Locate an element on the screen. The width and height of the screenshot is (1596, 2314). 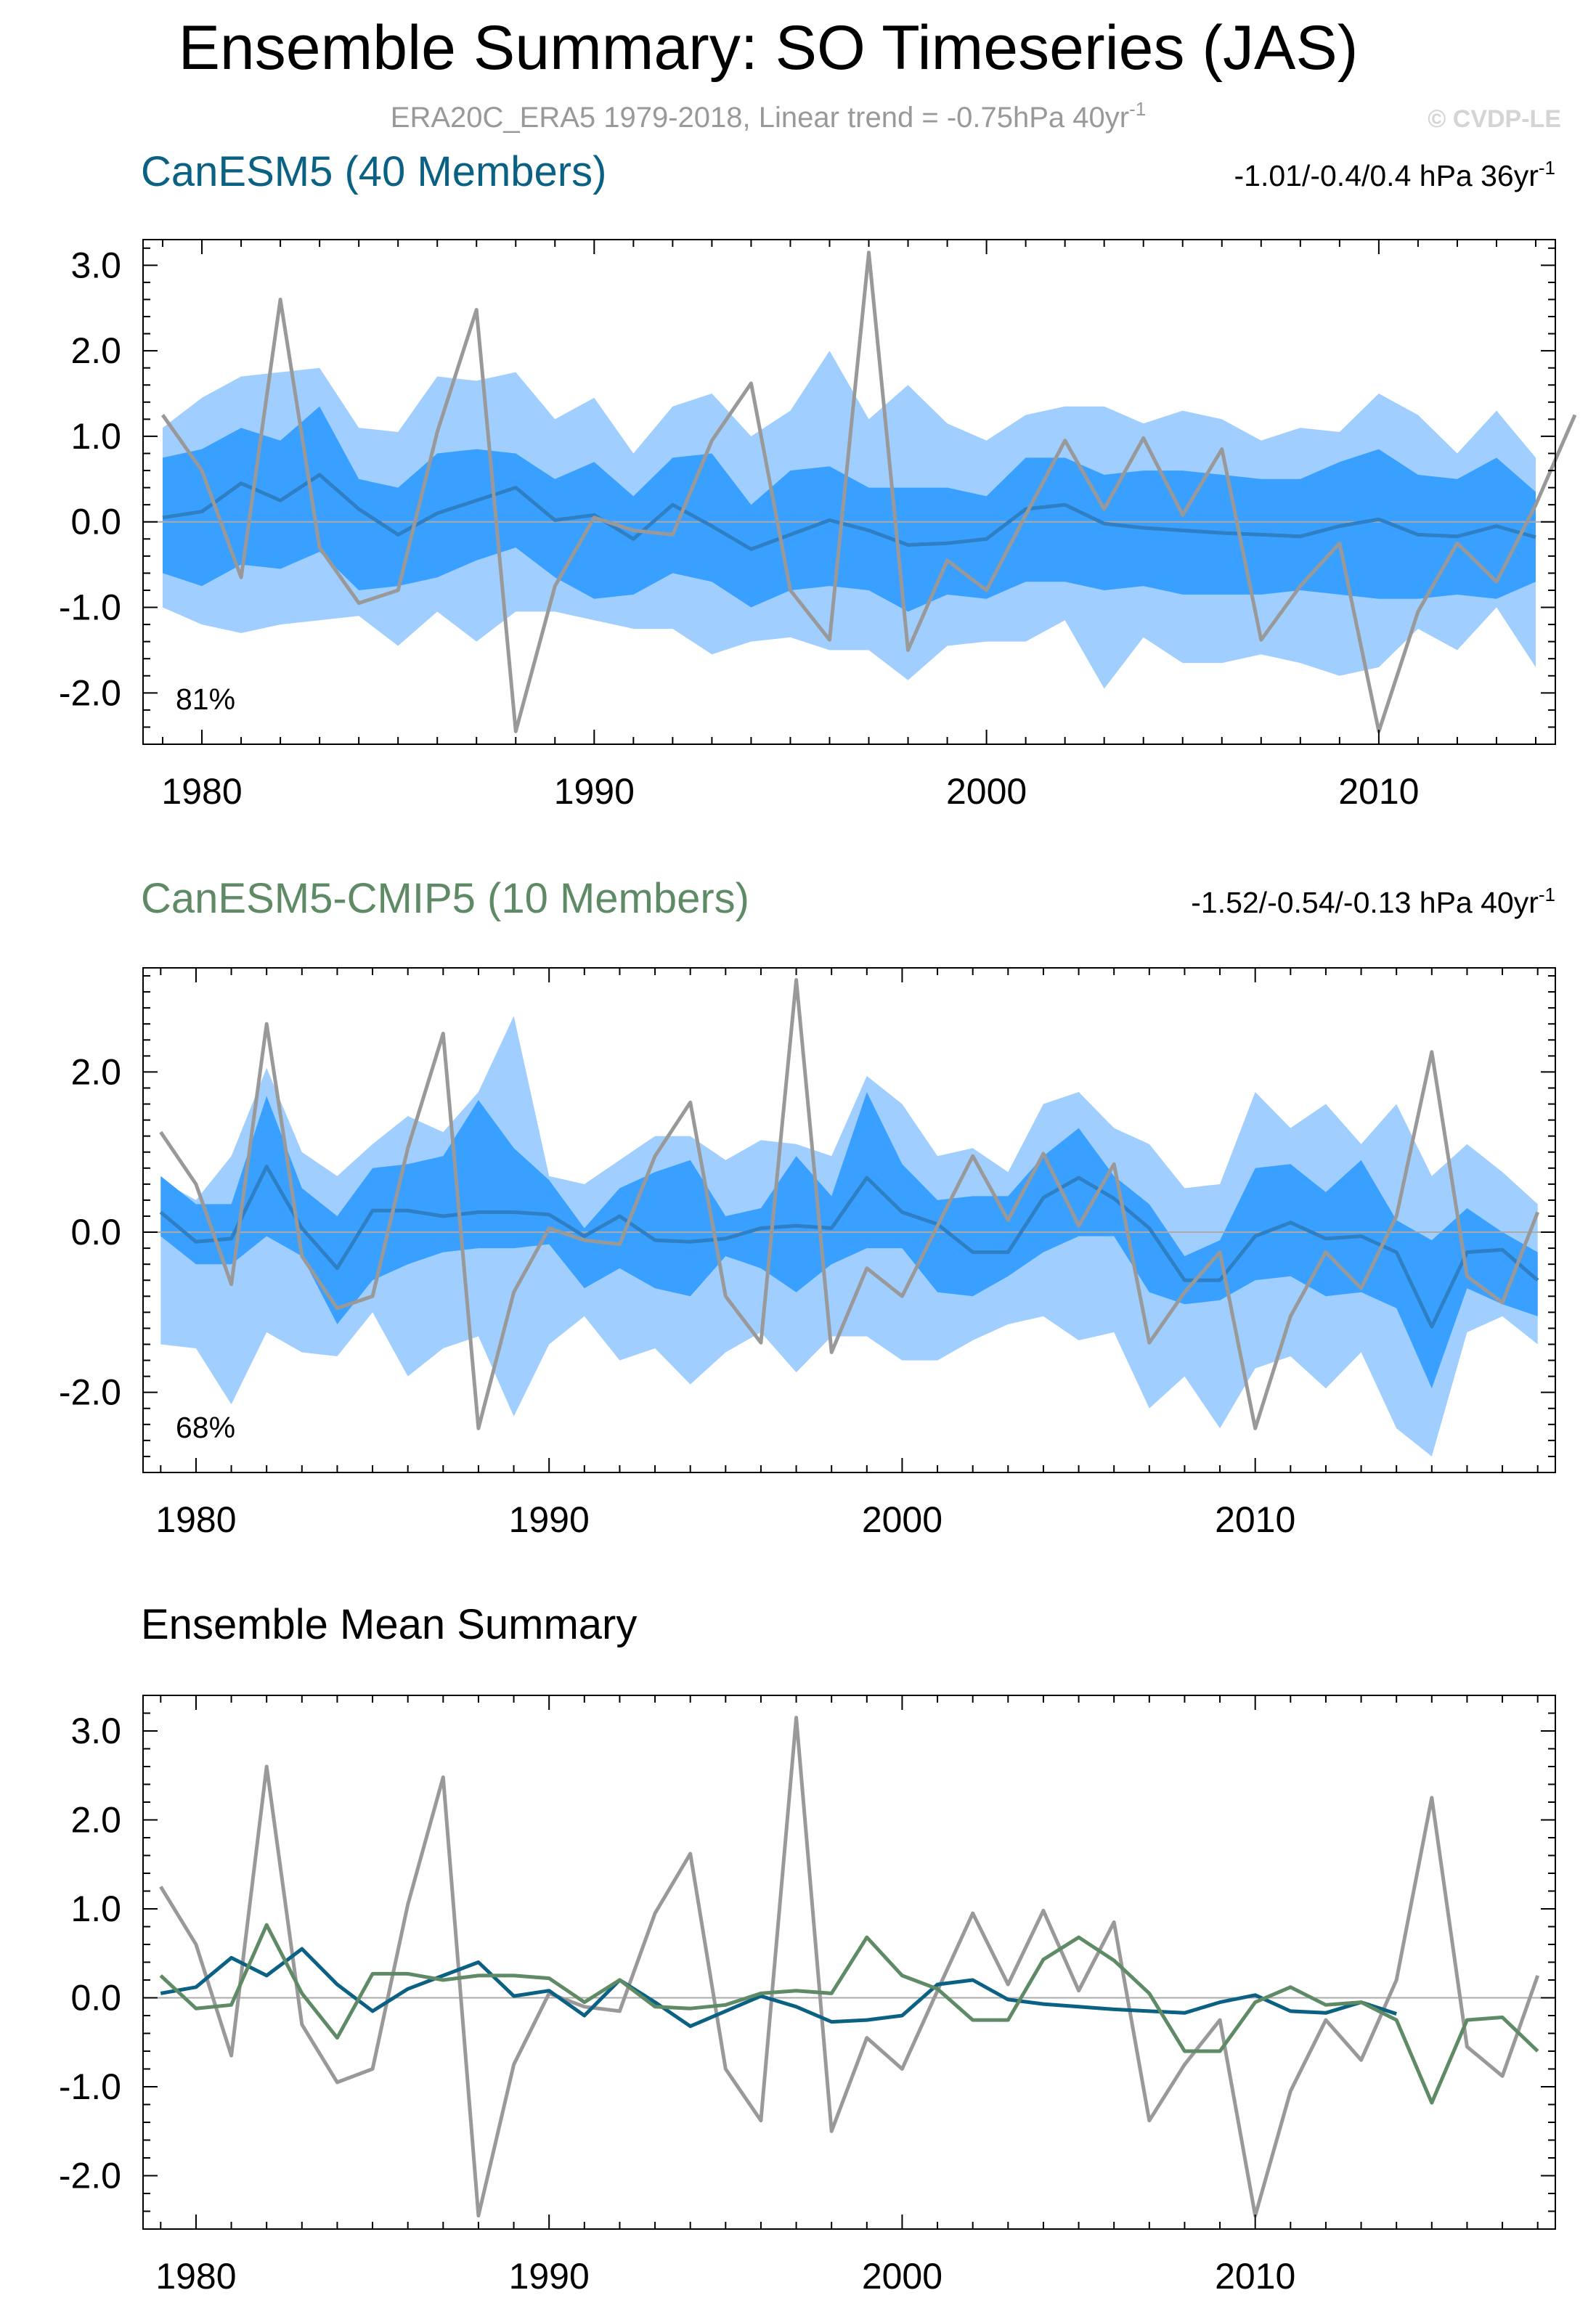
series-line-cmip5 is located at coordinates (849, 2014).